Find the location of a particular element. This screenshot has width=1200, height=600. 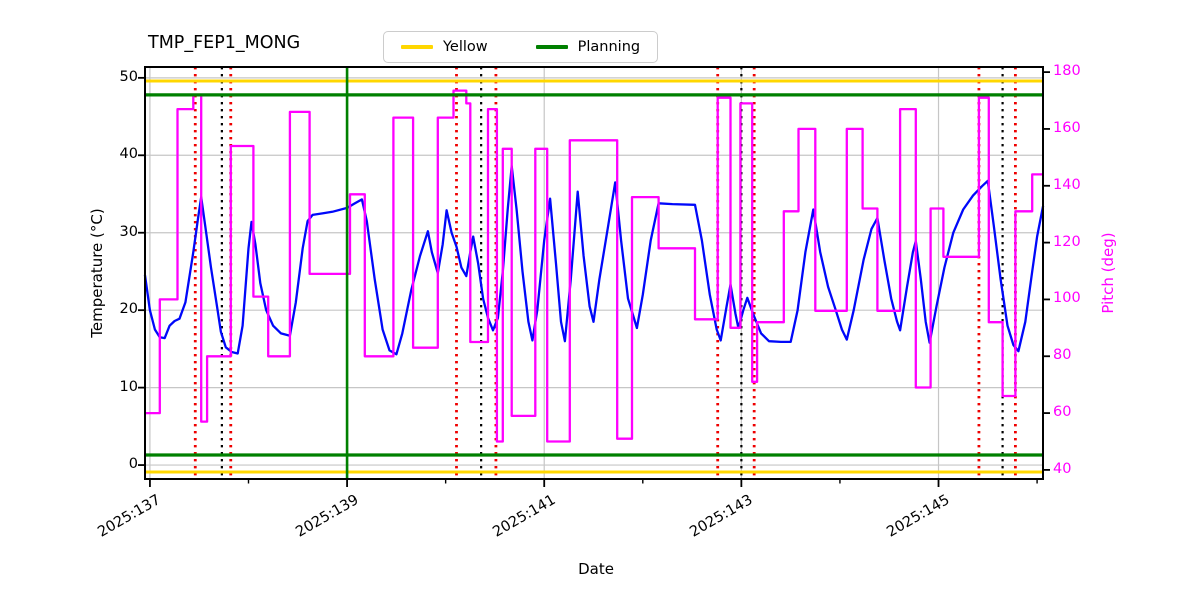

y-right-tick-label: 160 is located at coordinates (1067, 127).